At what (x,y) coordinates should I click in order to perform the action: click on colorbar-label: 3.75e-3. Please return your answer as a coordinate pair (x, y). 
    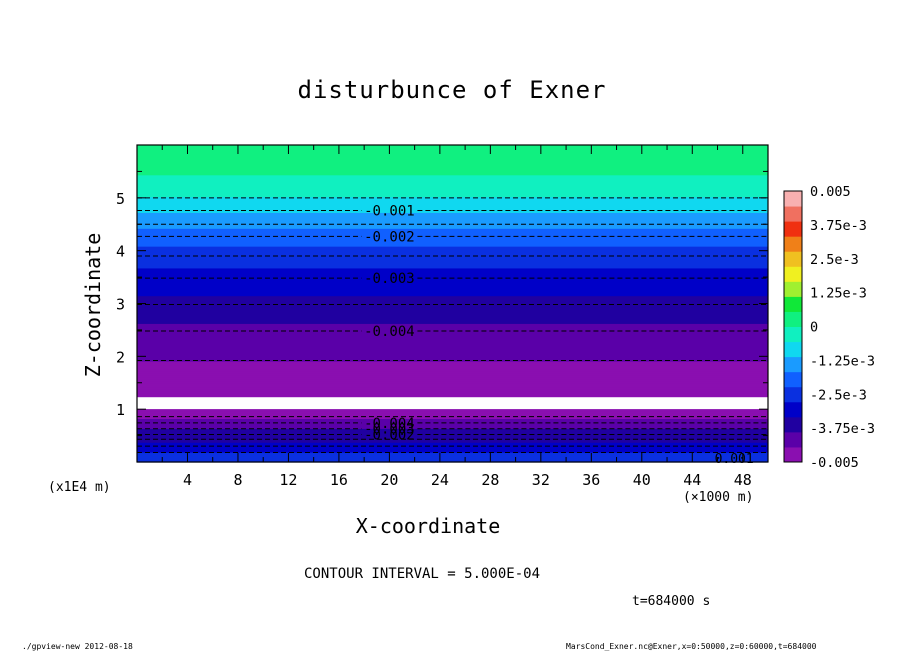
    Looking at the image, I should click on (838, 226).